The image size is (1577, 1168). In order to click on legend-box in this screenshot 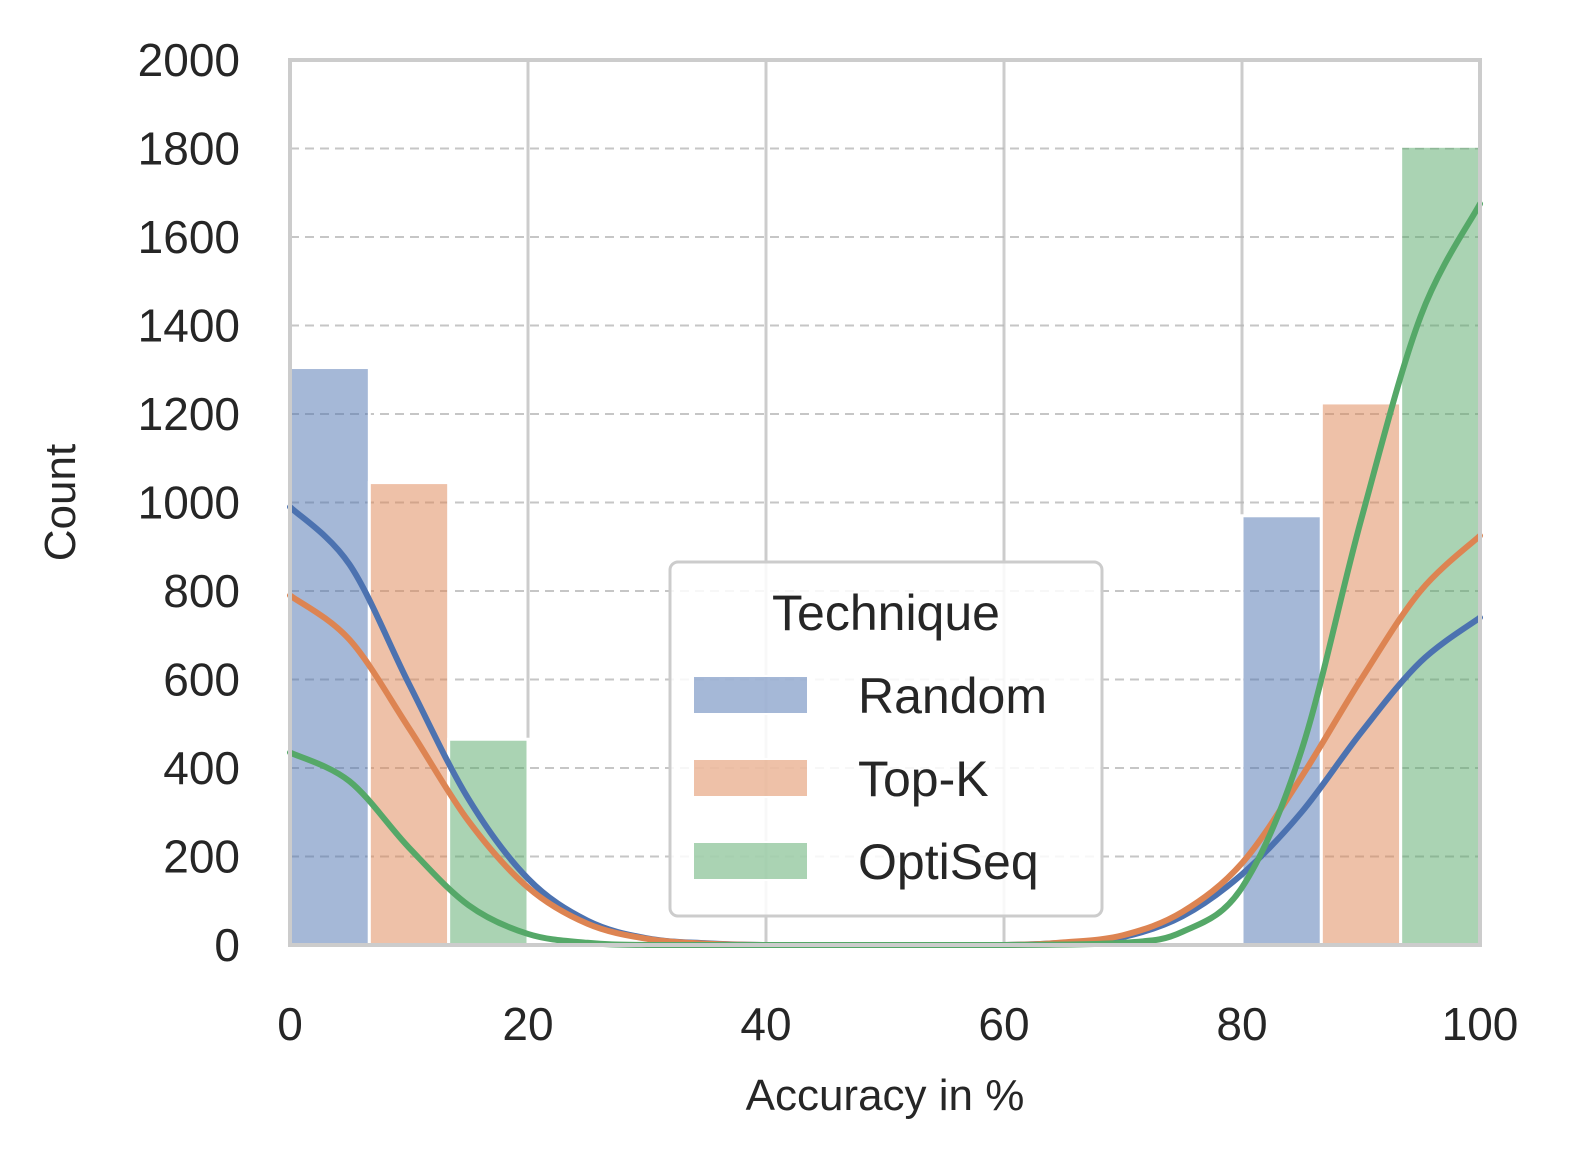, I will do `click(886, 739)`.